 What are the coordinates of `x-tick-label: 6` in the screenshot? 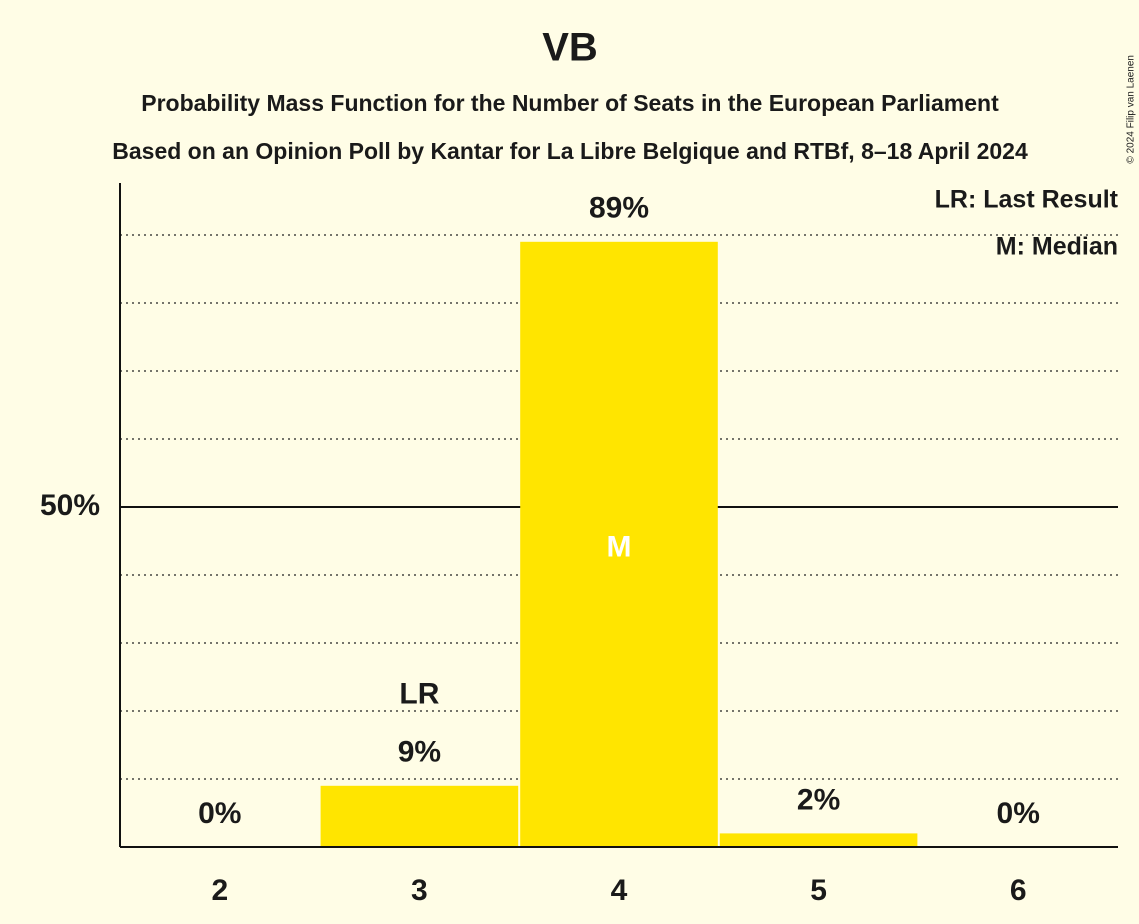 It's located at (1018, 890).